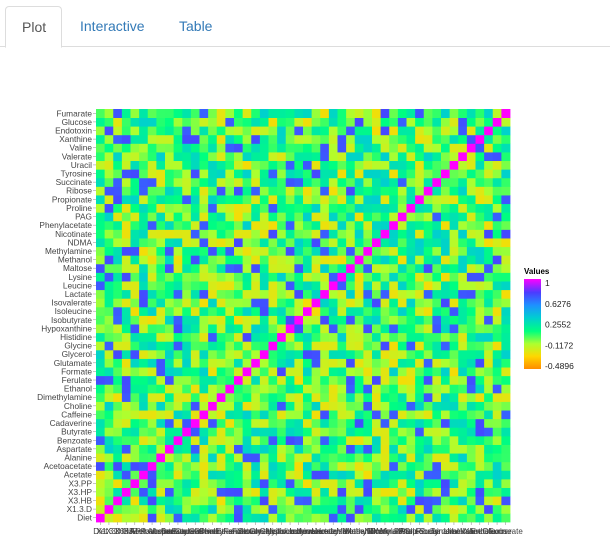  I want to click on x-tick-label: Histidine, so click(281, 531).